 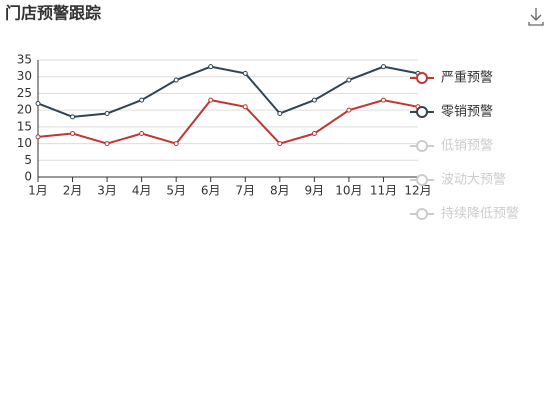 I want to click on x-tick-label: 9月, so click(x=315, y=191).